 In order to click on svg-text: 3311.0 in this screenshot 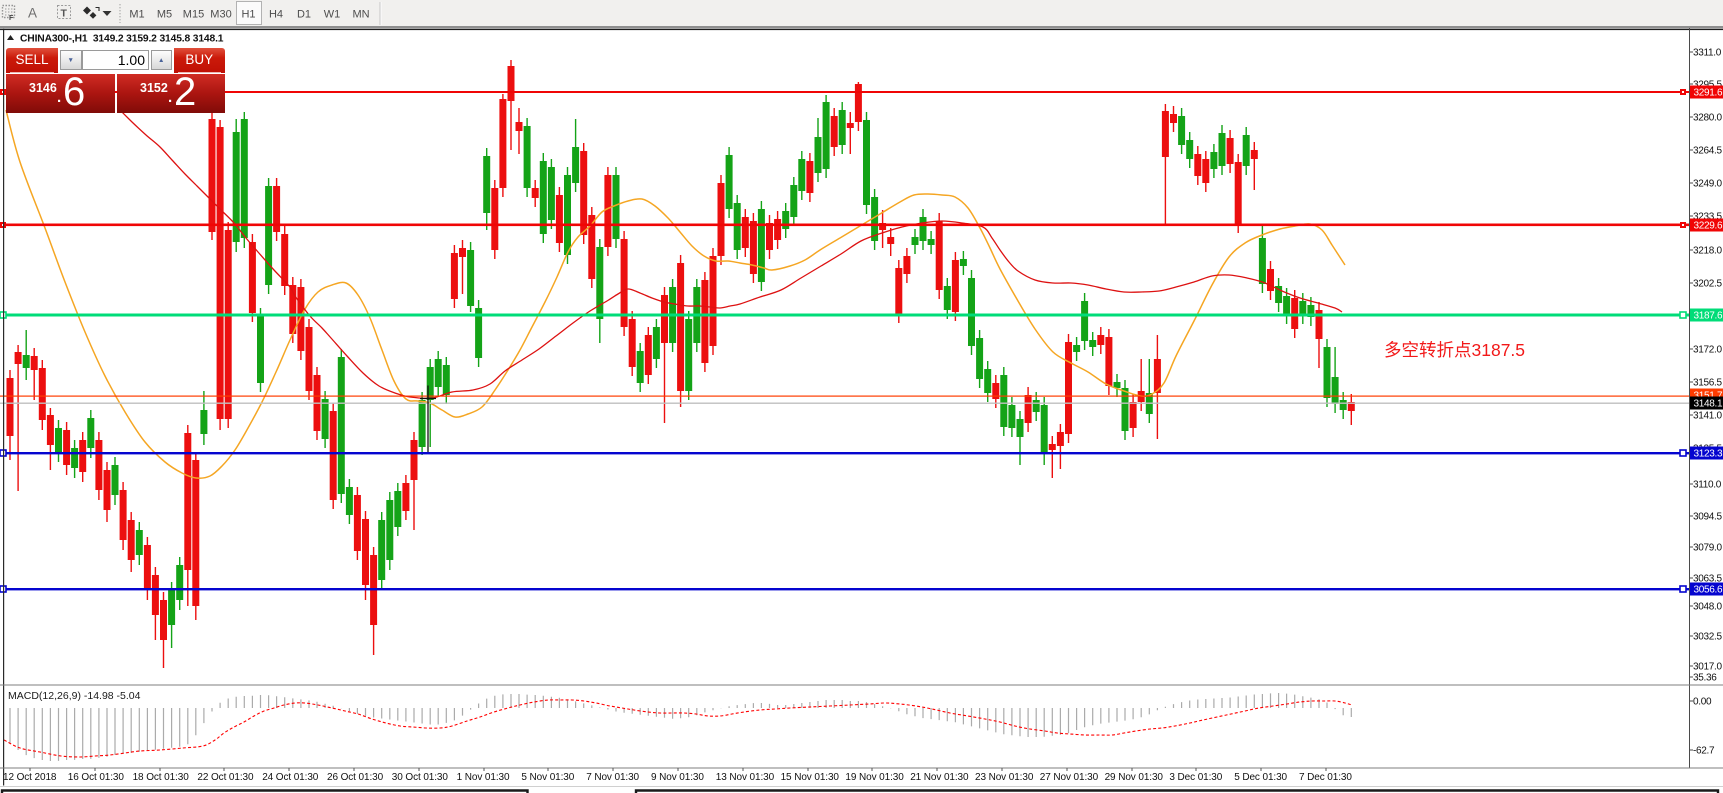, I will do `click(1707, 53)`.